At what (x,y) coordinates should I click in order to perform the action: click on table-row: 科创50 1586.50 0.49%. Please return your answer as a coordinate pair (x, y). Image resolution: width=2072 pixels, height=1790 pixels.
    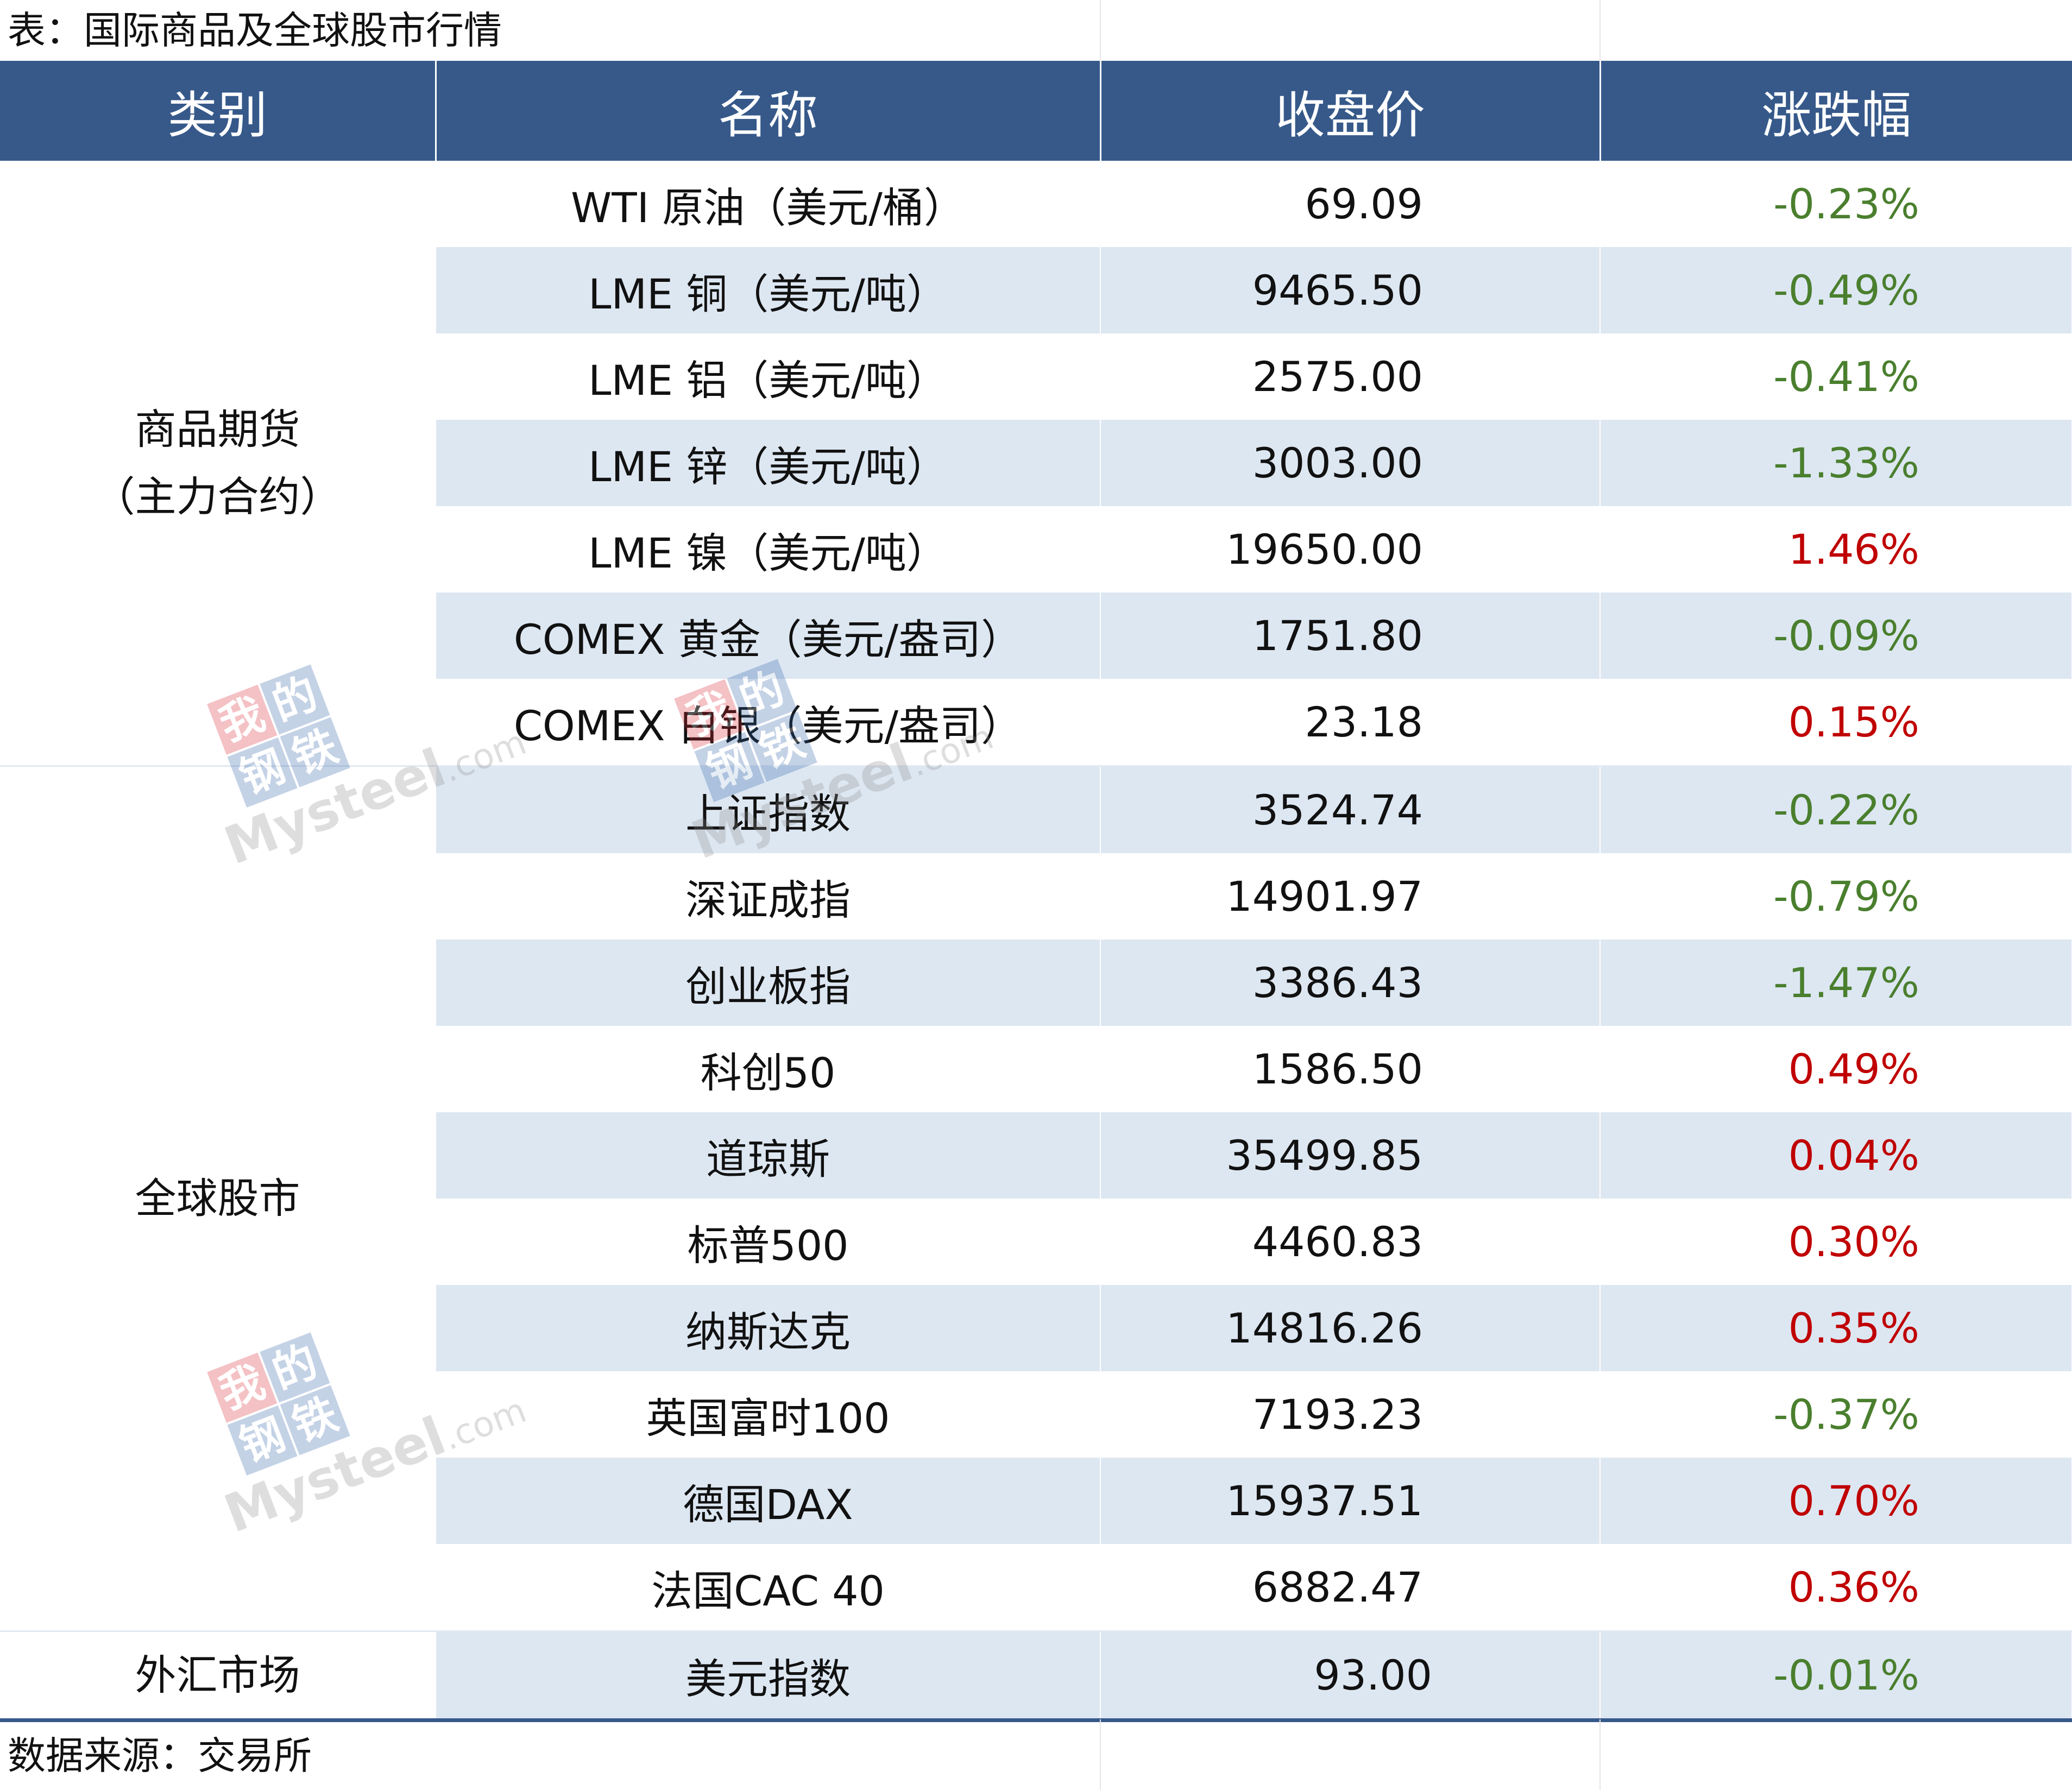
    Looking at the image, I should click on (1036, 1069).